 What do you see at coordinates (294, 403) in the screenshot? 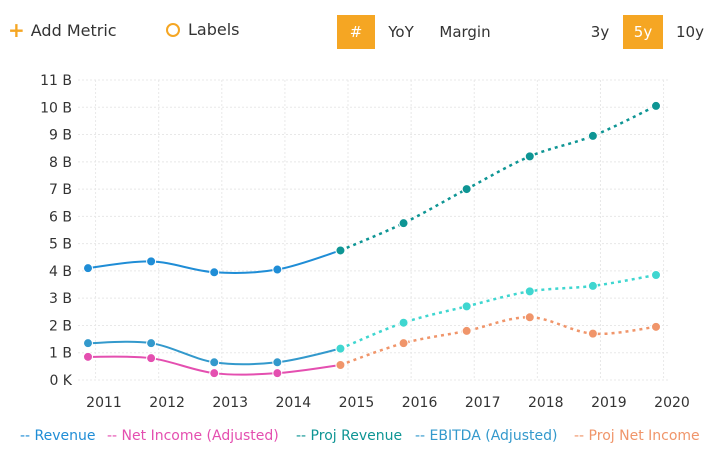
I see `x-tick-label: 2014` at bounding box center [294, 403].